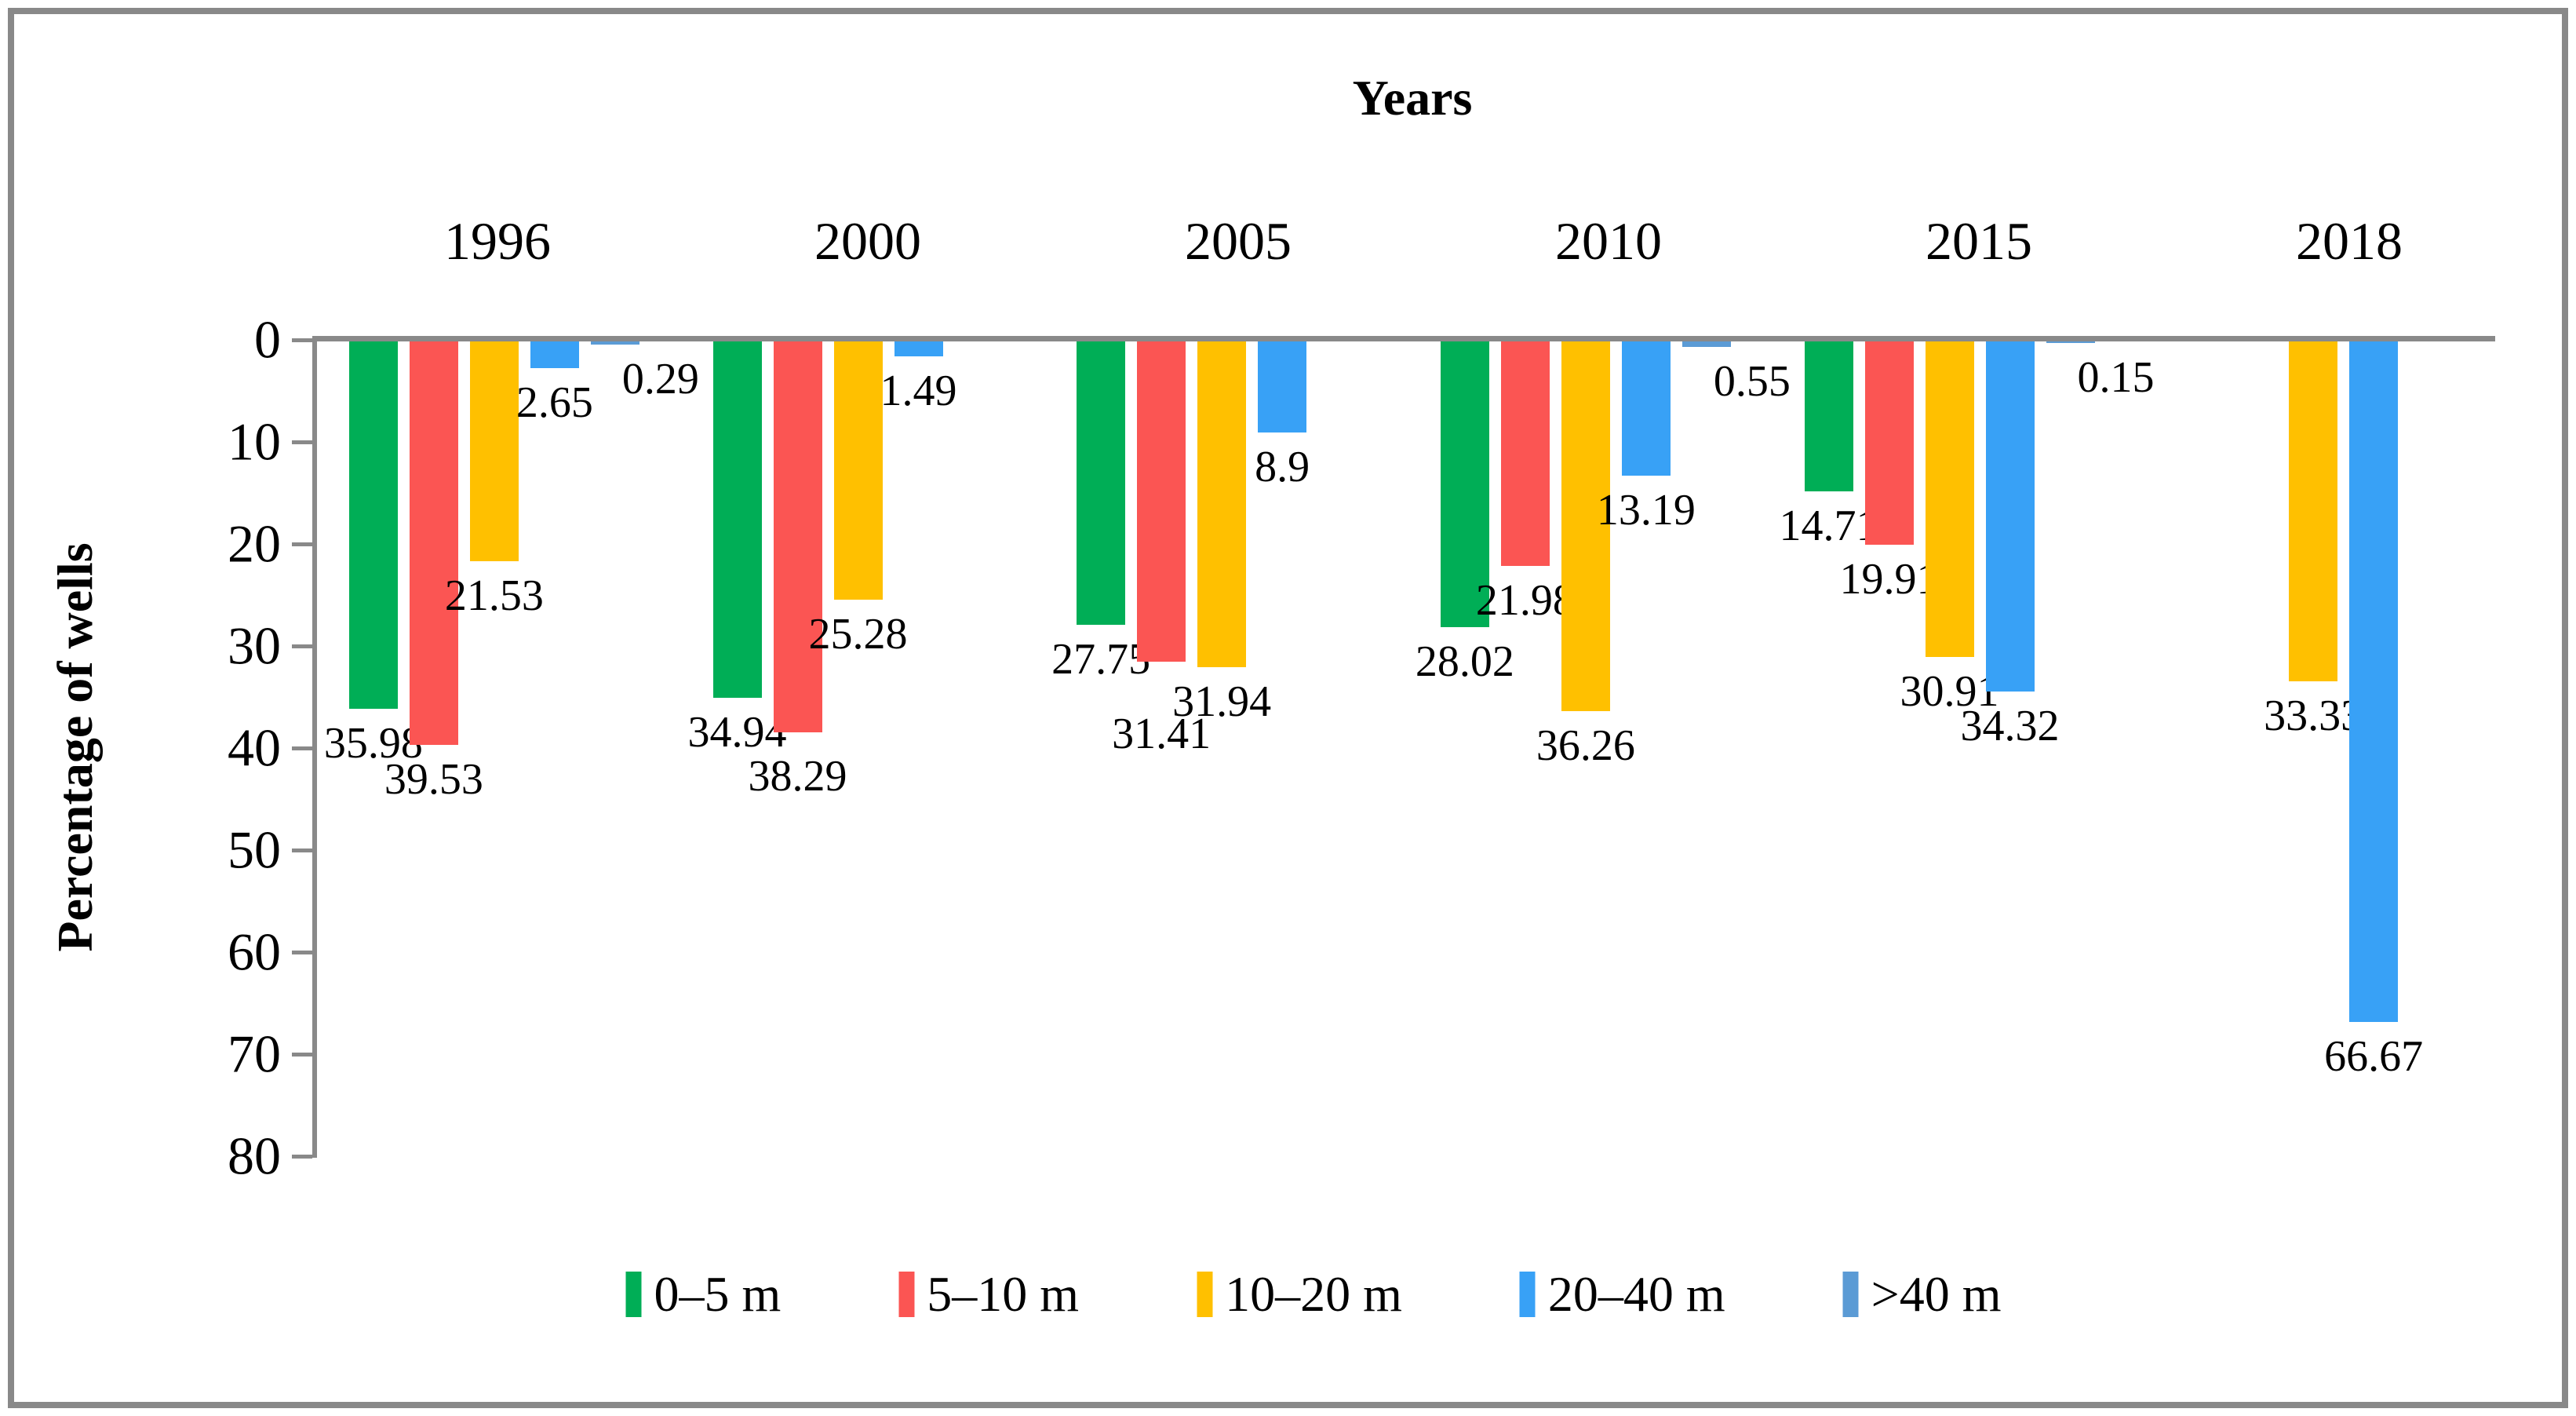 This screenshot has width=2576, height=1416. I want to click on y-tick-label: 10, so click(254, 442).